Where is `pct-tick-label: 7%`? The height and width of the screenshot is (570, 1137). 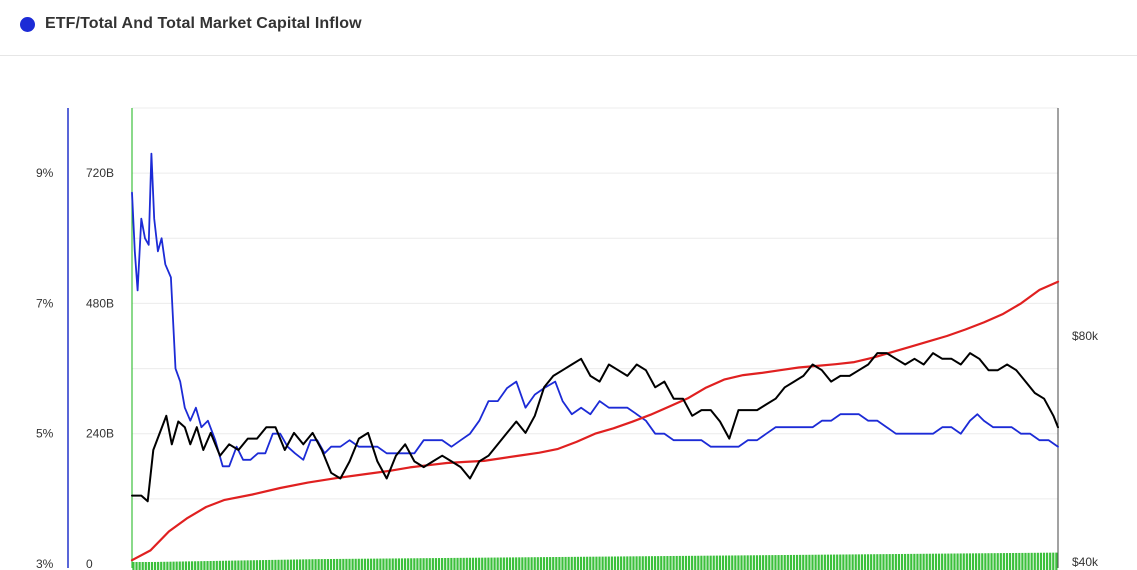 pct-tick-label: 7% is located at coordinates (45, 303).